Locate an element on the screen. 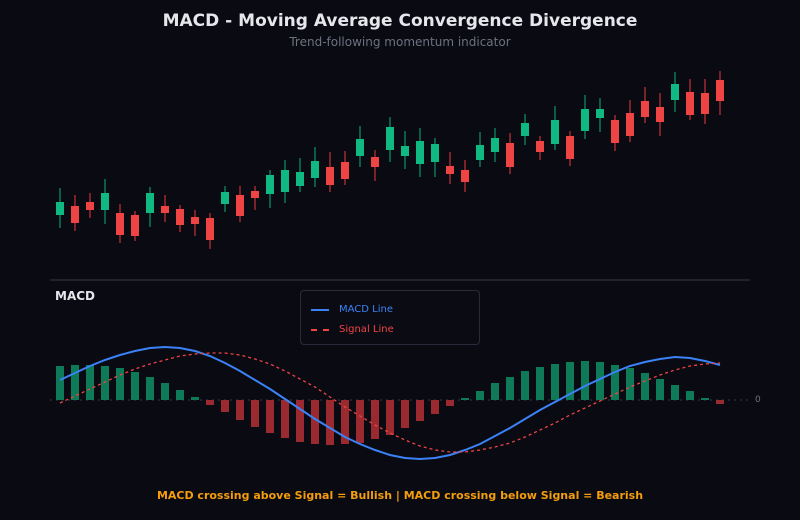 The width and height of the screenshot is (800, 520). legend-label-signal: Signal Line is located at coordinates (366, 329).